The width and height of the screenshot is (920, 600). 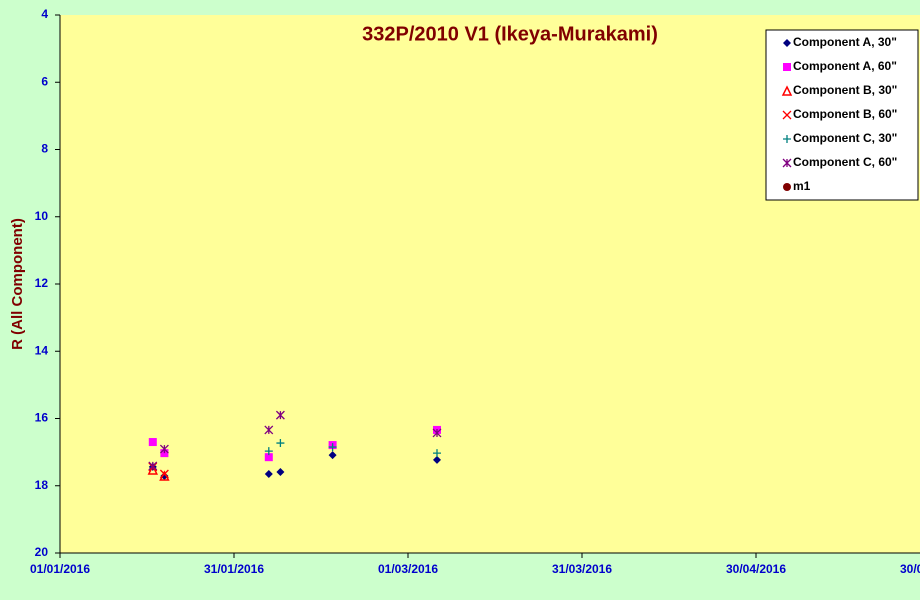 What do you see at coordinates (42, 216) in the screenshot?
I see `y-tick-label: 10` at bounding box center [42, 216].